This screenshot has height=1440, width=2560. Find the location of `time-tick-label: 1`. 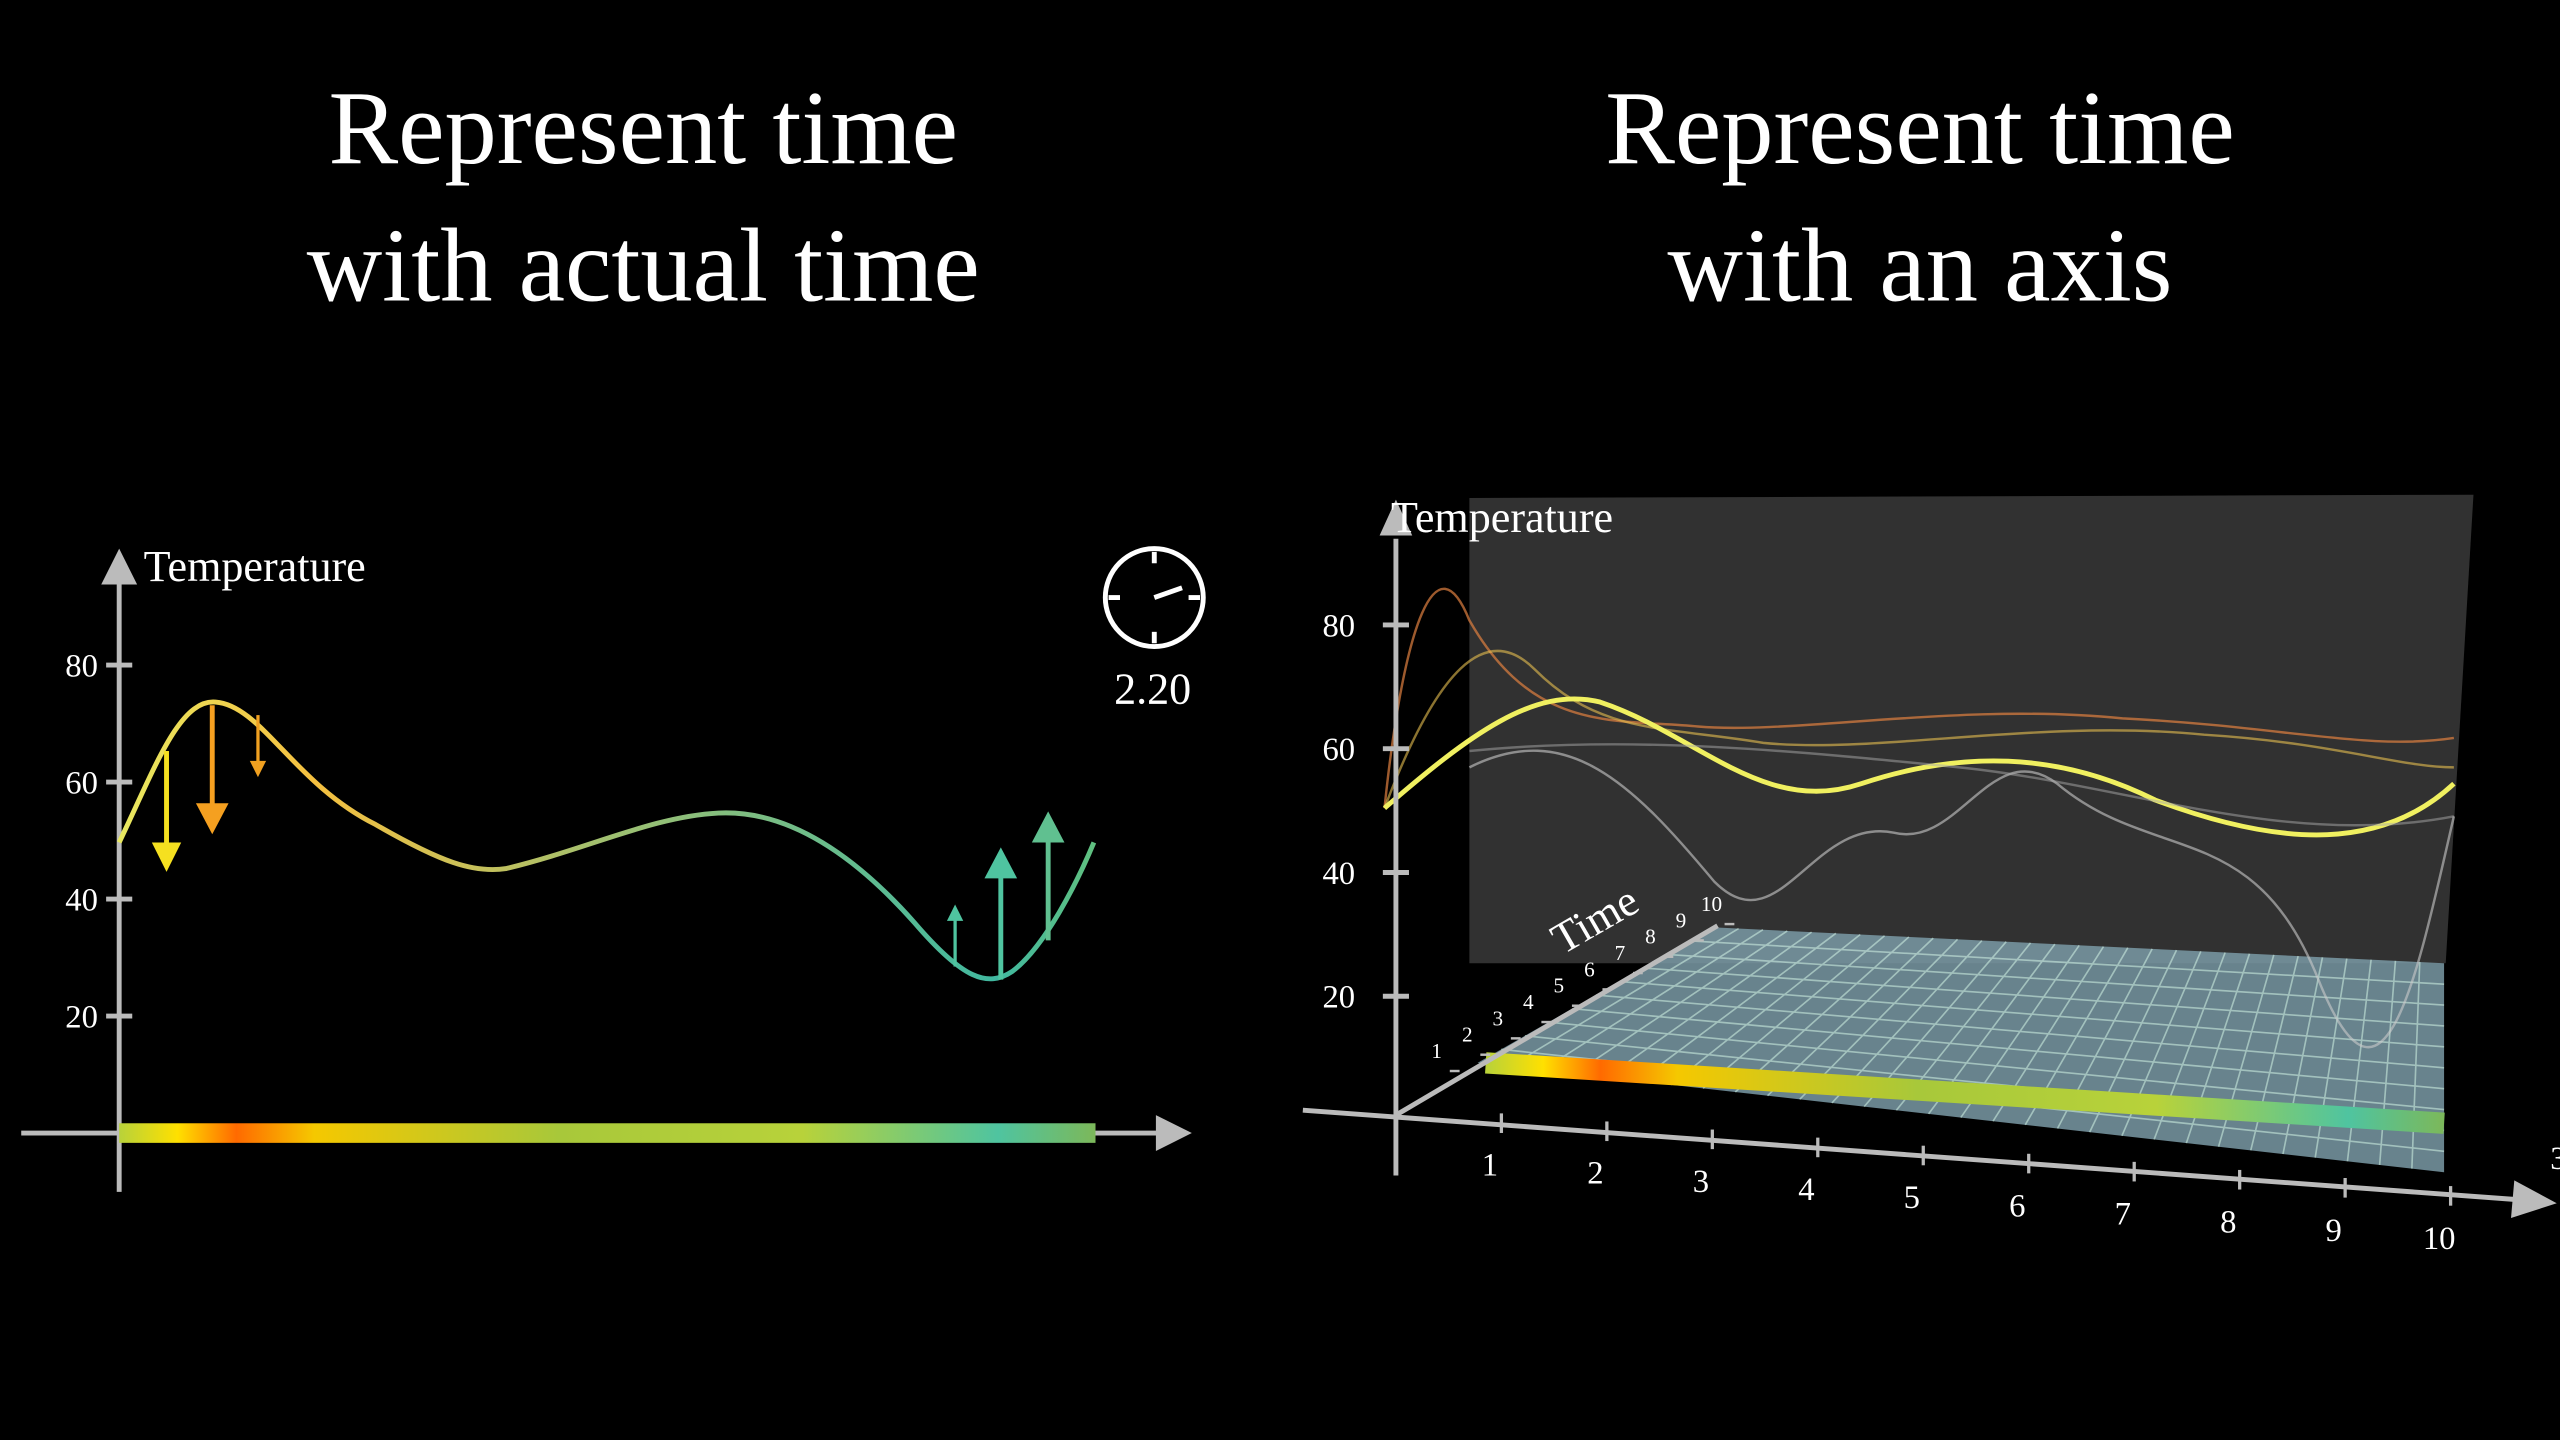

time-tick-label: 1 is located at coordinates (1436, 1051).